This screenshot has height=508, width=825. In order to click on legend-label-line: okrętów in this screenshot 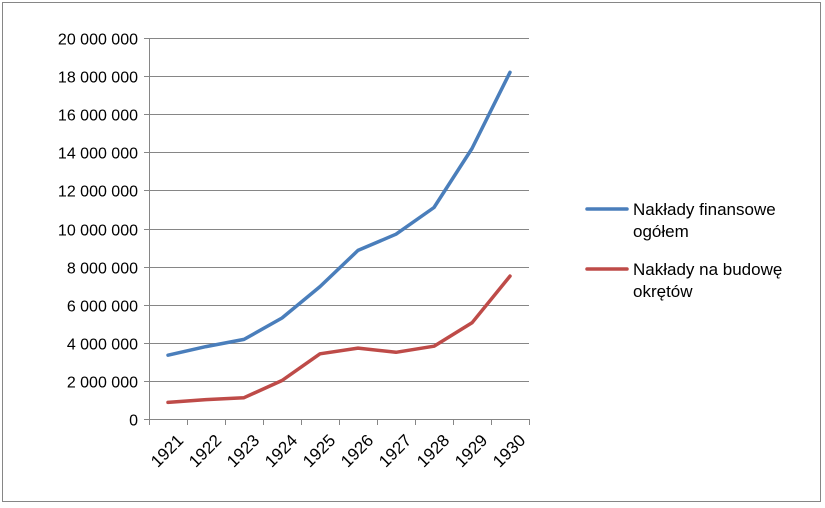, I will do `click(663, 291)`.